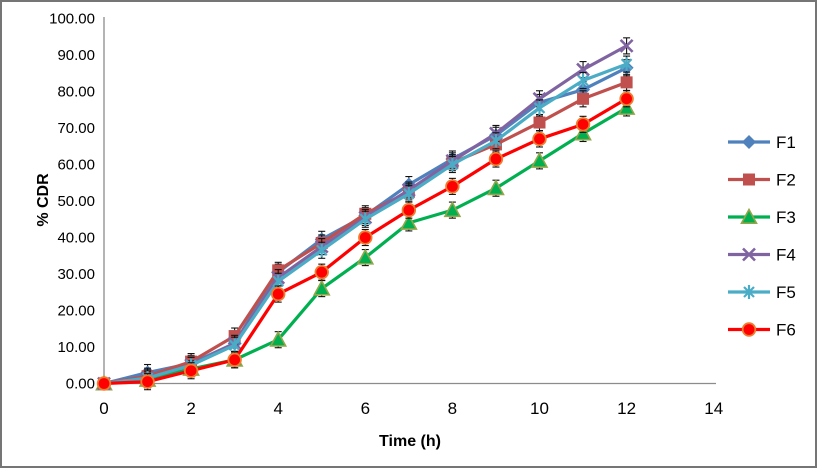 The image size is (817, 468). What do you see at coordinates (786, 142) in the screenshot?
I see `legend-label: F1` at bounding box center [786, 142].